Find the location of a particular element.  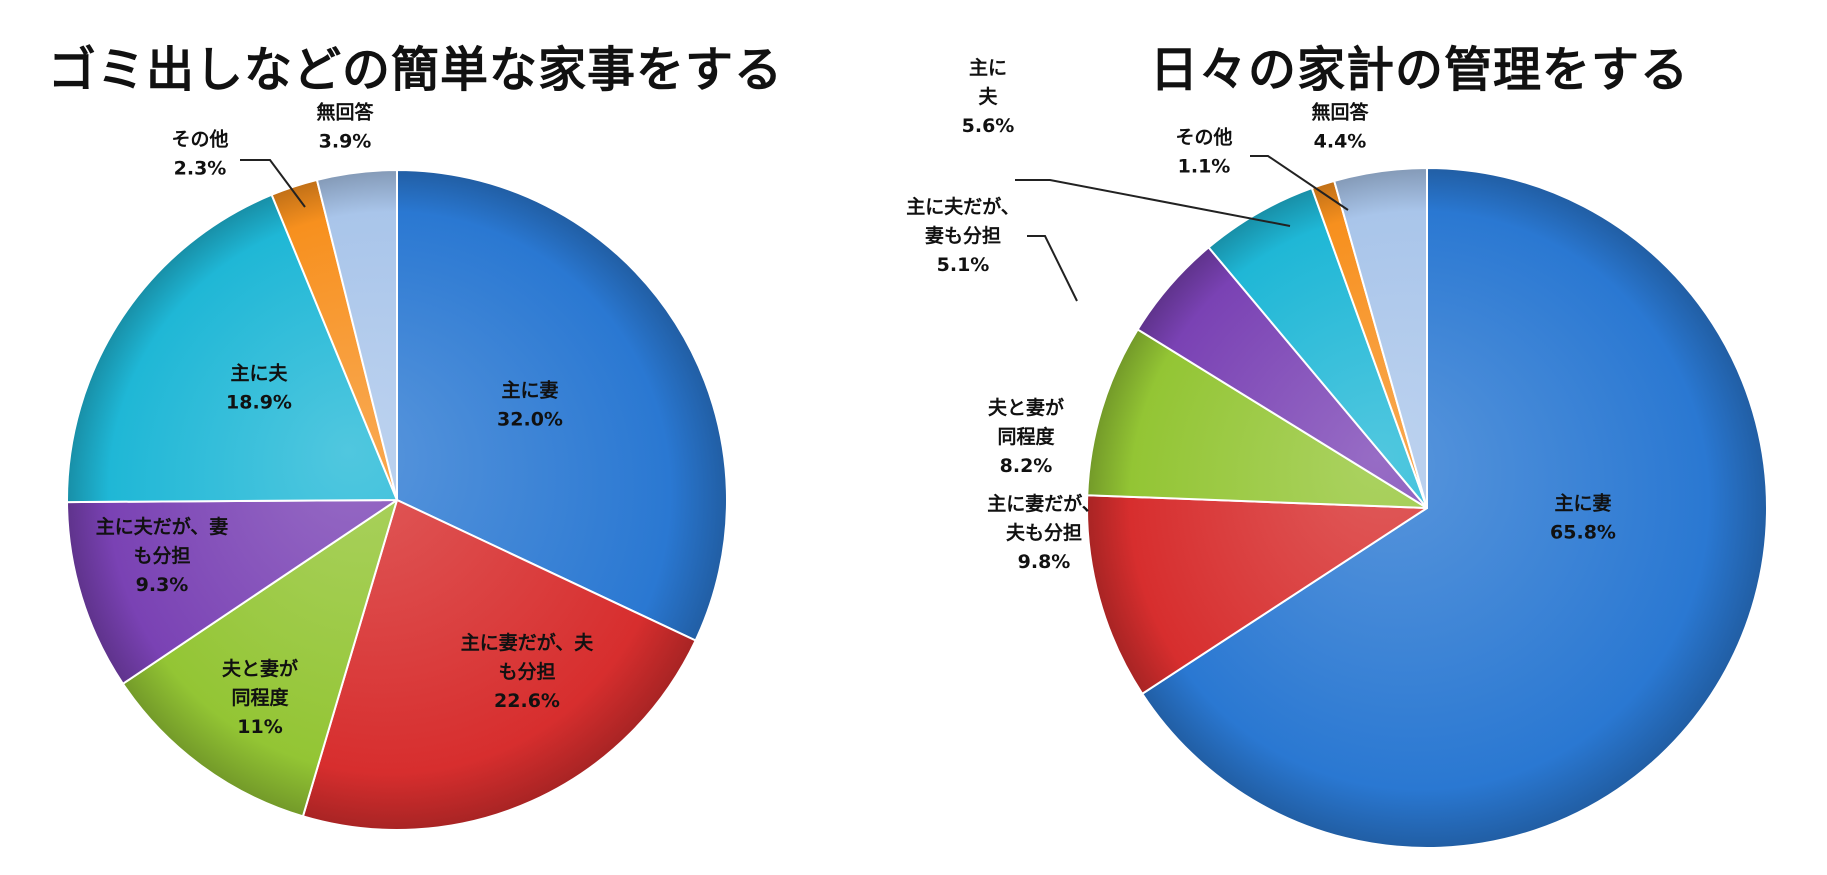

slice-label-left-husband-mainly-wife-shares: 主に夫だが、妻も分担 9.3% is located at coordinates (162, 555).